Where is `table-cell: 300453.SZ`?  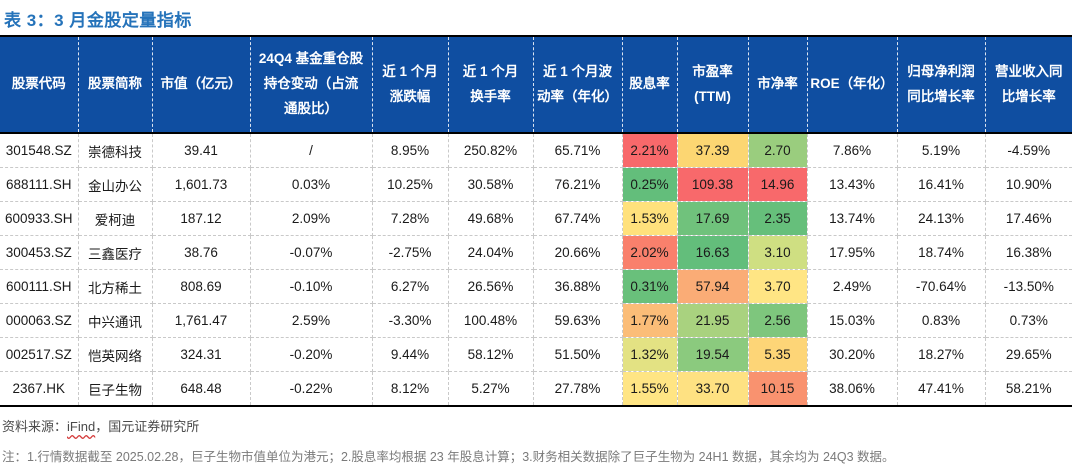
table-cell: 300453.SZ is located at coordinates (39, 252).